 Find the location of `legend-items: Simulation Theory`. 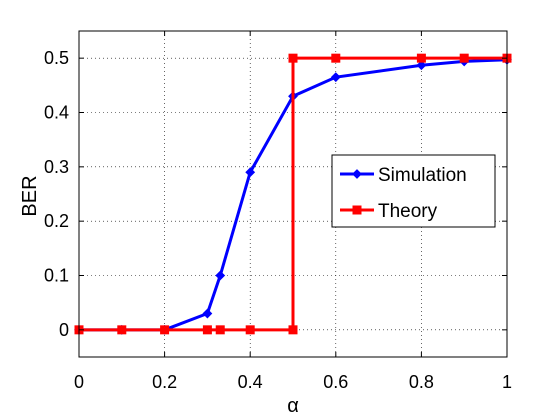

legend-items: Simulation Theory is located at coordinates (403, 193).